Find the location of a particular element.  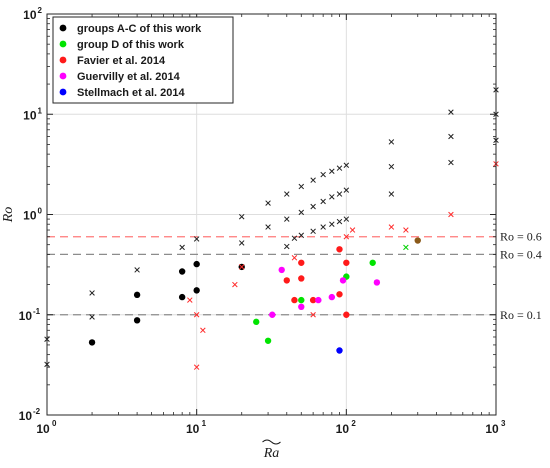

y-tick-exponent: -1 is located at coordinates (37, 311).